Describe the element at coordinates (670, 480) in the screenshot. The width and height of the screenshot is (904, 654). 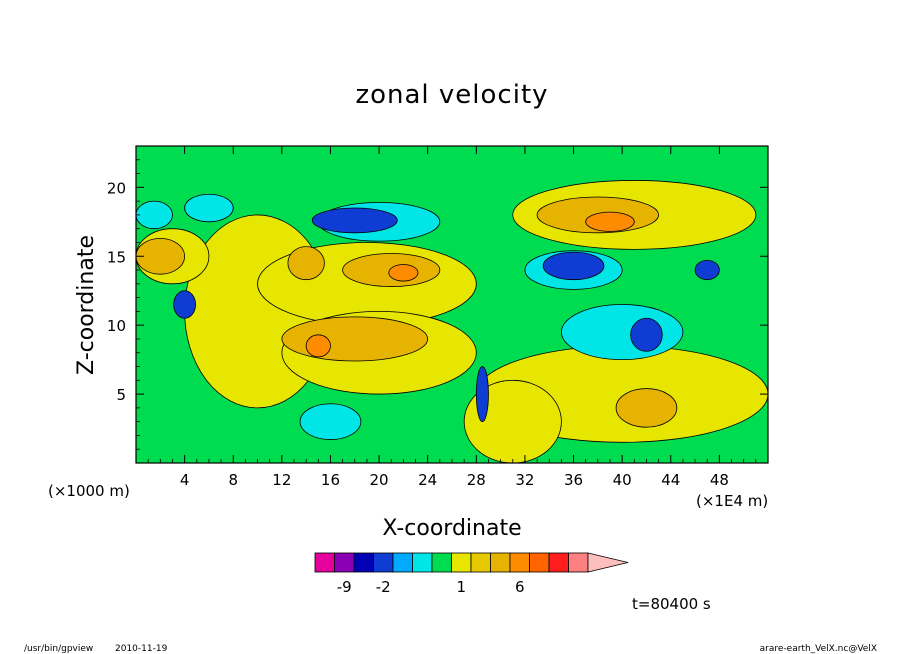
I see `x-tick-label: 44` at that location.